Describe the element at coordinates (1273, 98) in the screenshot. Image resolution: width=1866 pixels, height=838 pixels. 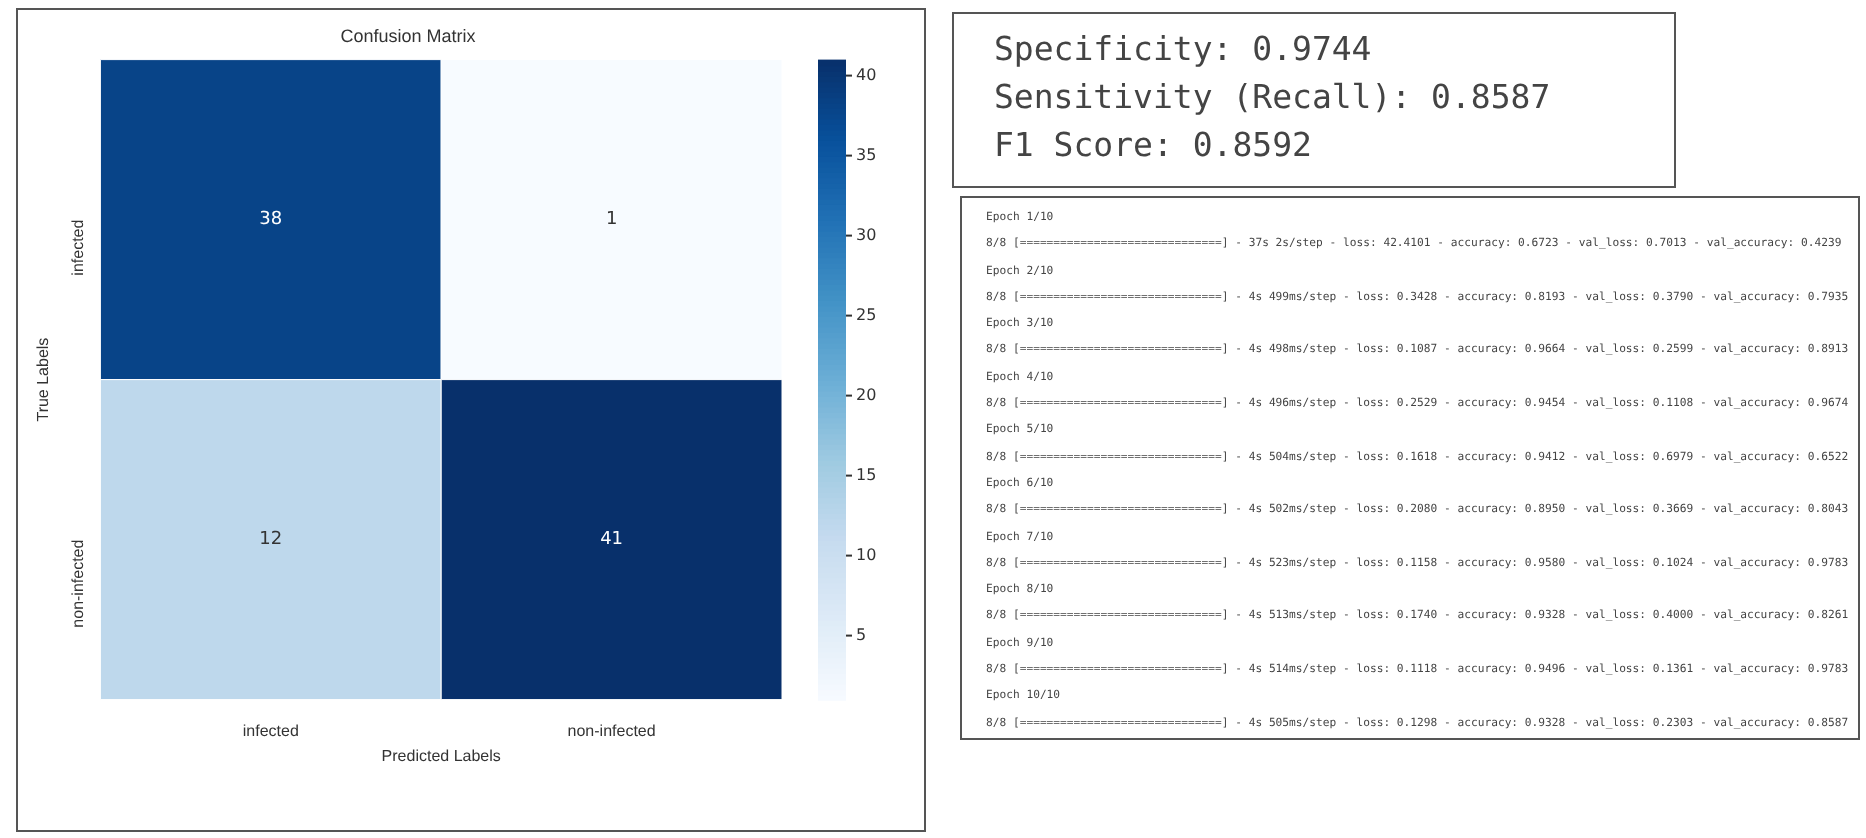
I see `text: Sensitivity (Recall): 0.8587` at that location.